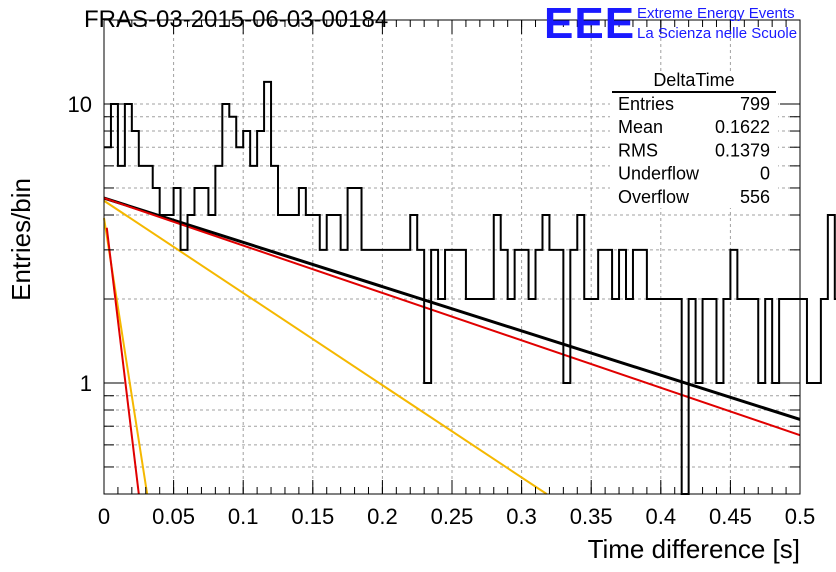  I want to click on y-axis-label: Entries/bin, so click(21, 239).